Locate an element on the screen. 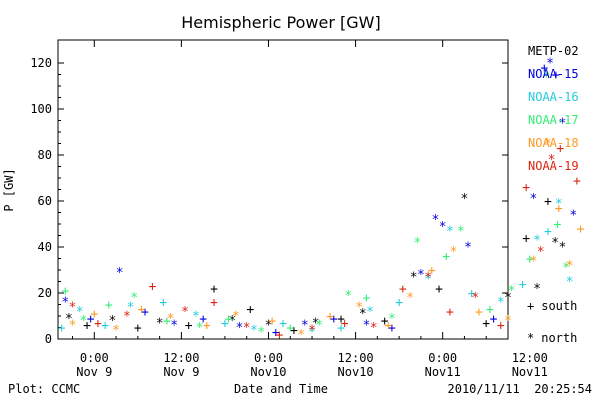  y-axis-label: P [GW] is located at coordinates (9, 189).